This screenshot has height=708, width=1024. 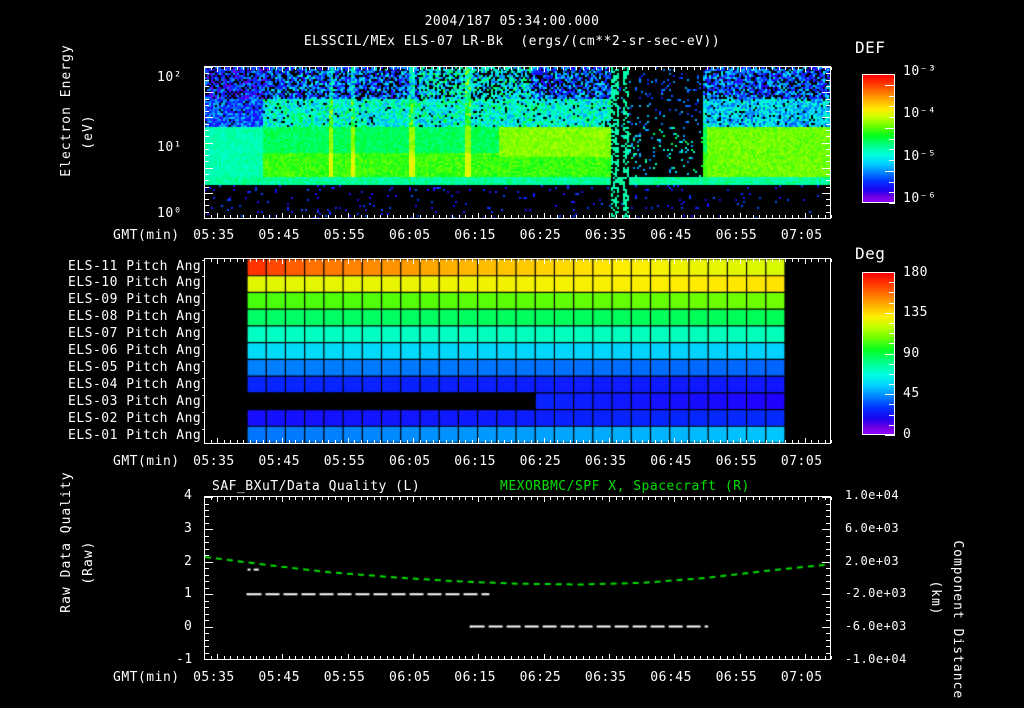 I want to click on xtick-label: 06:45, so click(x=671, y=461).